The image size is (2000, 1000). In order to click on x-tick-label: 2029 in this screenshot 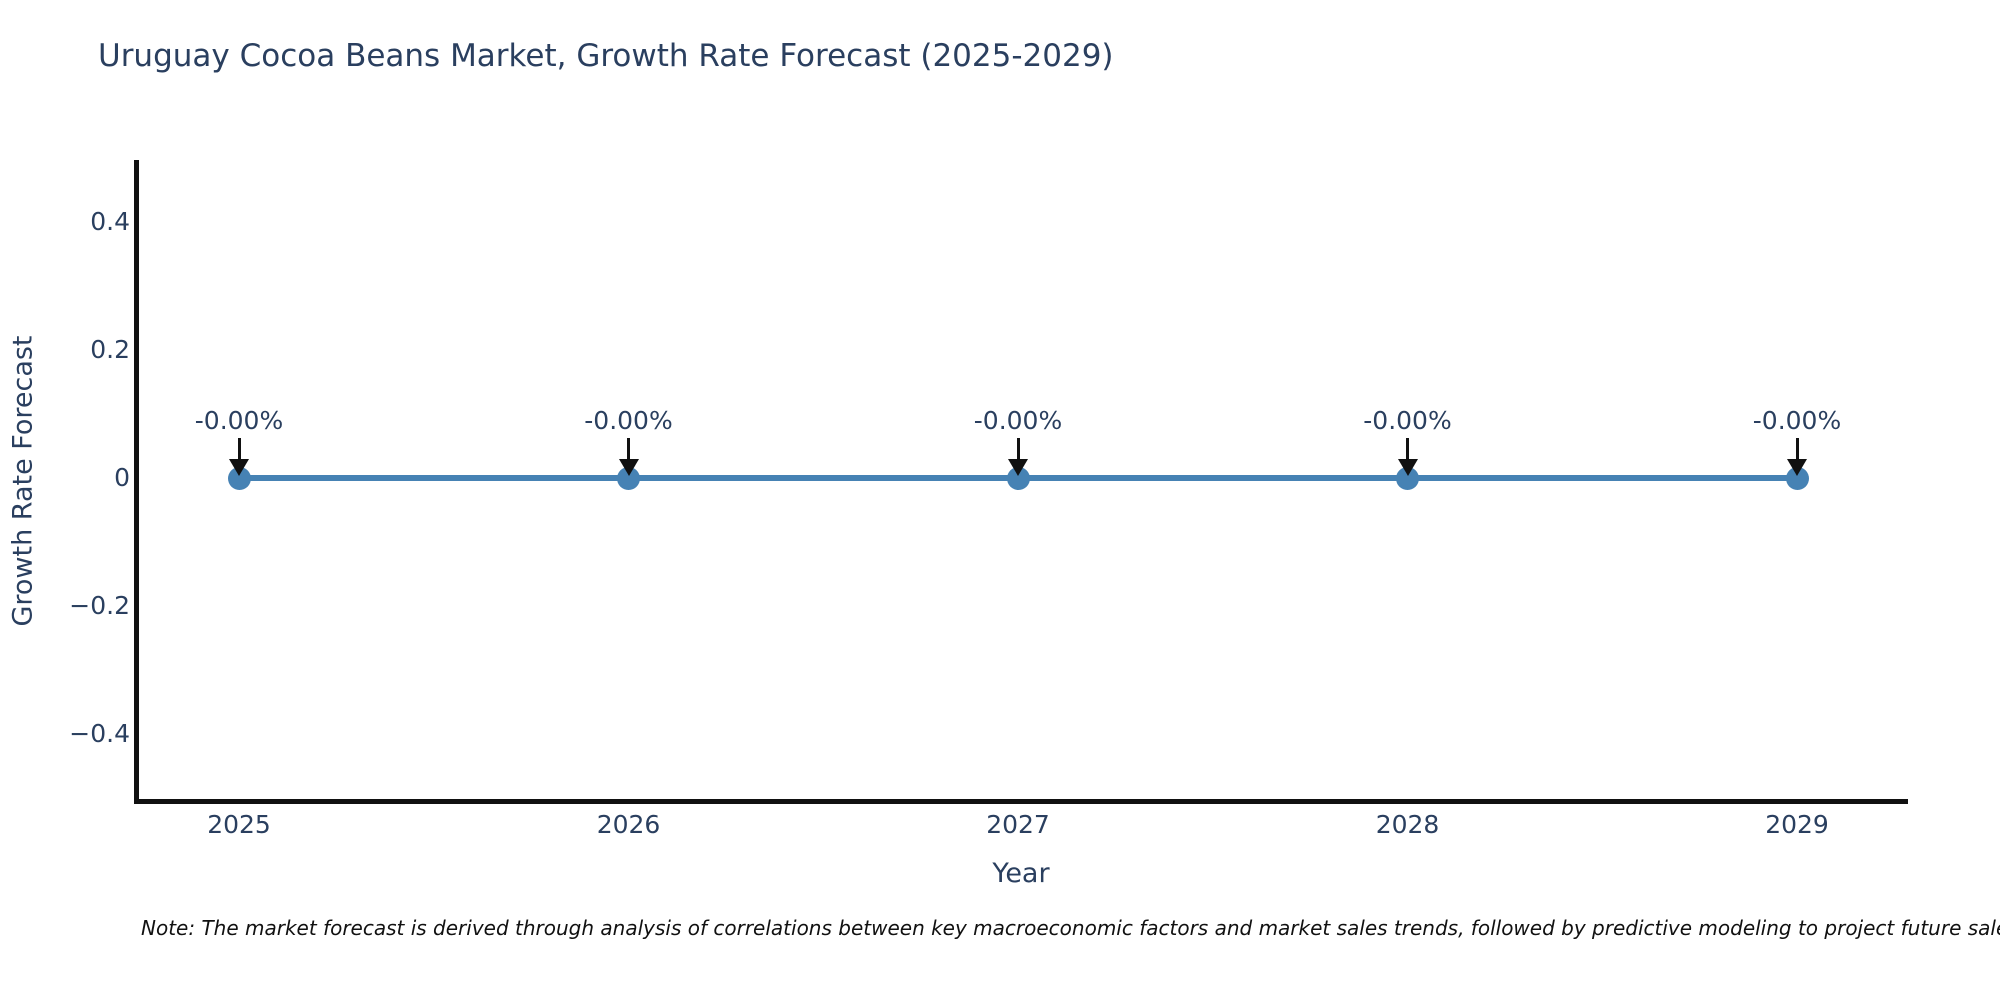, I will do `click(1797, 824)`.